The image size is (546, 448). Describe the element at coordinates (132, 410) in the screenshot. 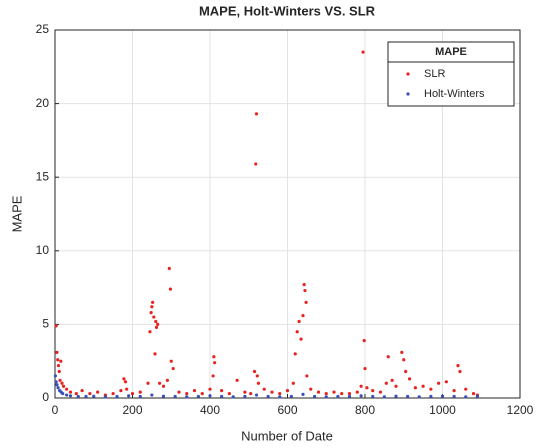

I see `x-tick-label: 200` at that location.